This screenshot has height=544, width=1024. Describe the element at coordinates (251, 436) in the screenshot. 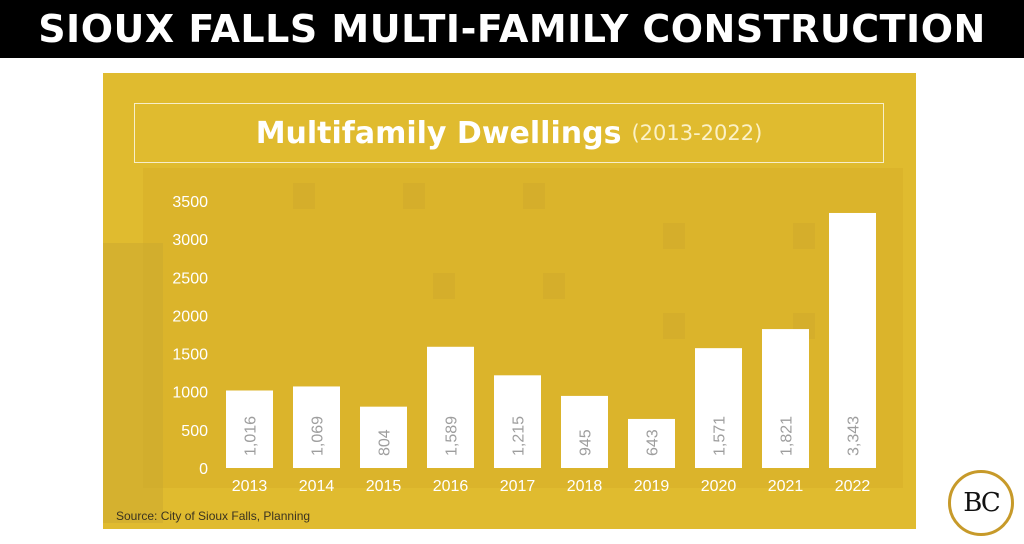

I see `value-label-2013: 1,016` at that location.